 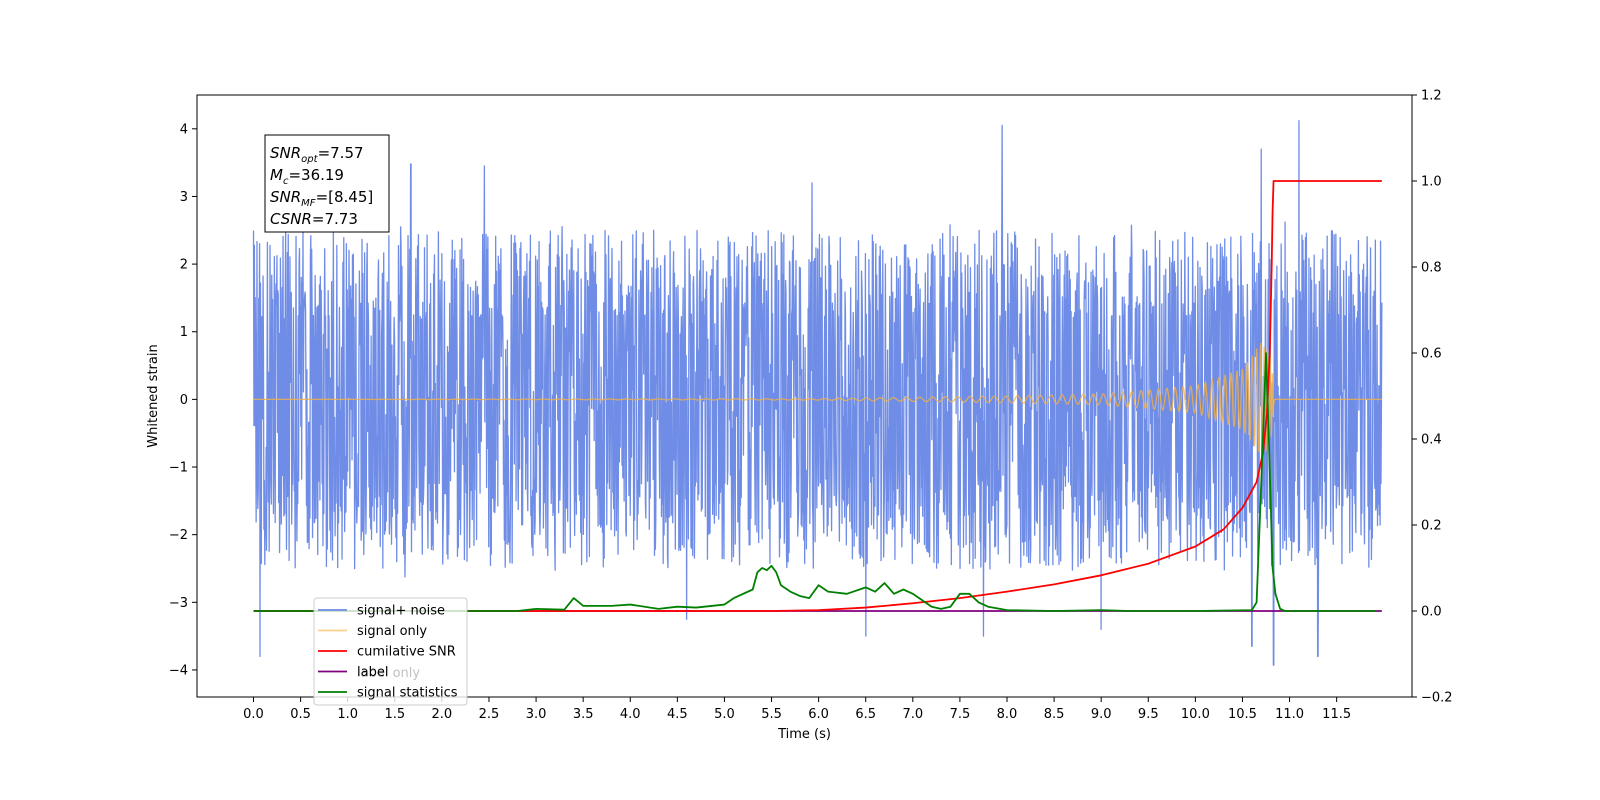 I want to click on x-tick-label: 5.0, so click(x=724, y=714).